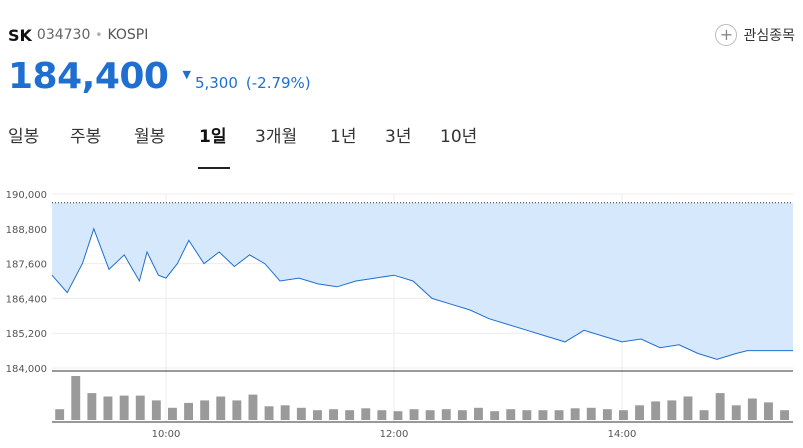 This screenshot has width=803, height=448. What do you see at coordinates (278, 83) in the screenshot?
I see `price-change-percent: (-2.79%)` at bounding box center [278, 83].